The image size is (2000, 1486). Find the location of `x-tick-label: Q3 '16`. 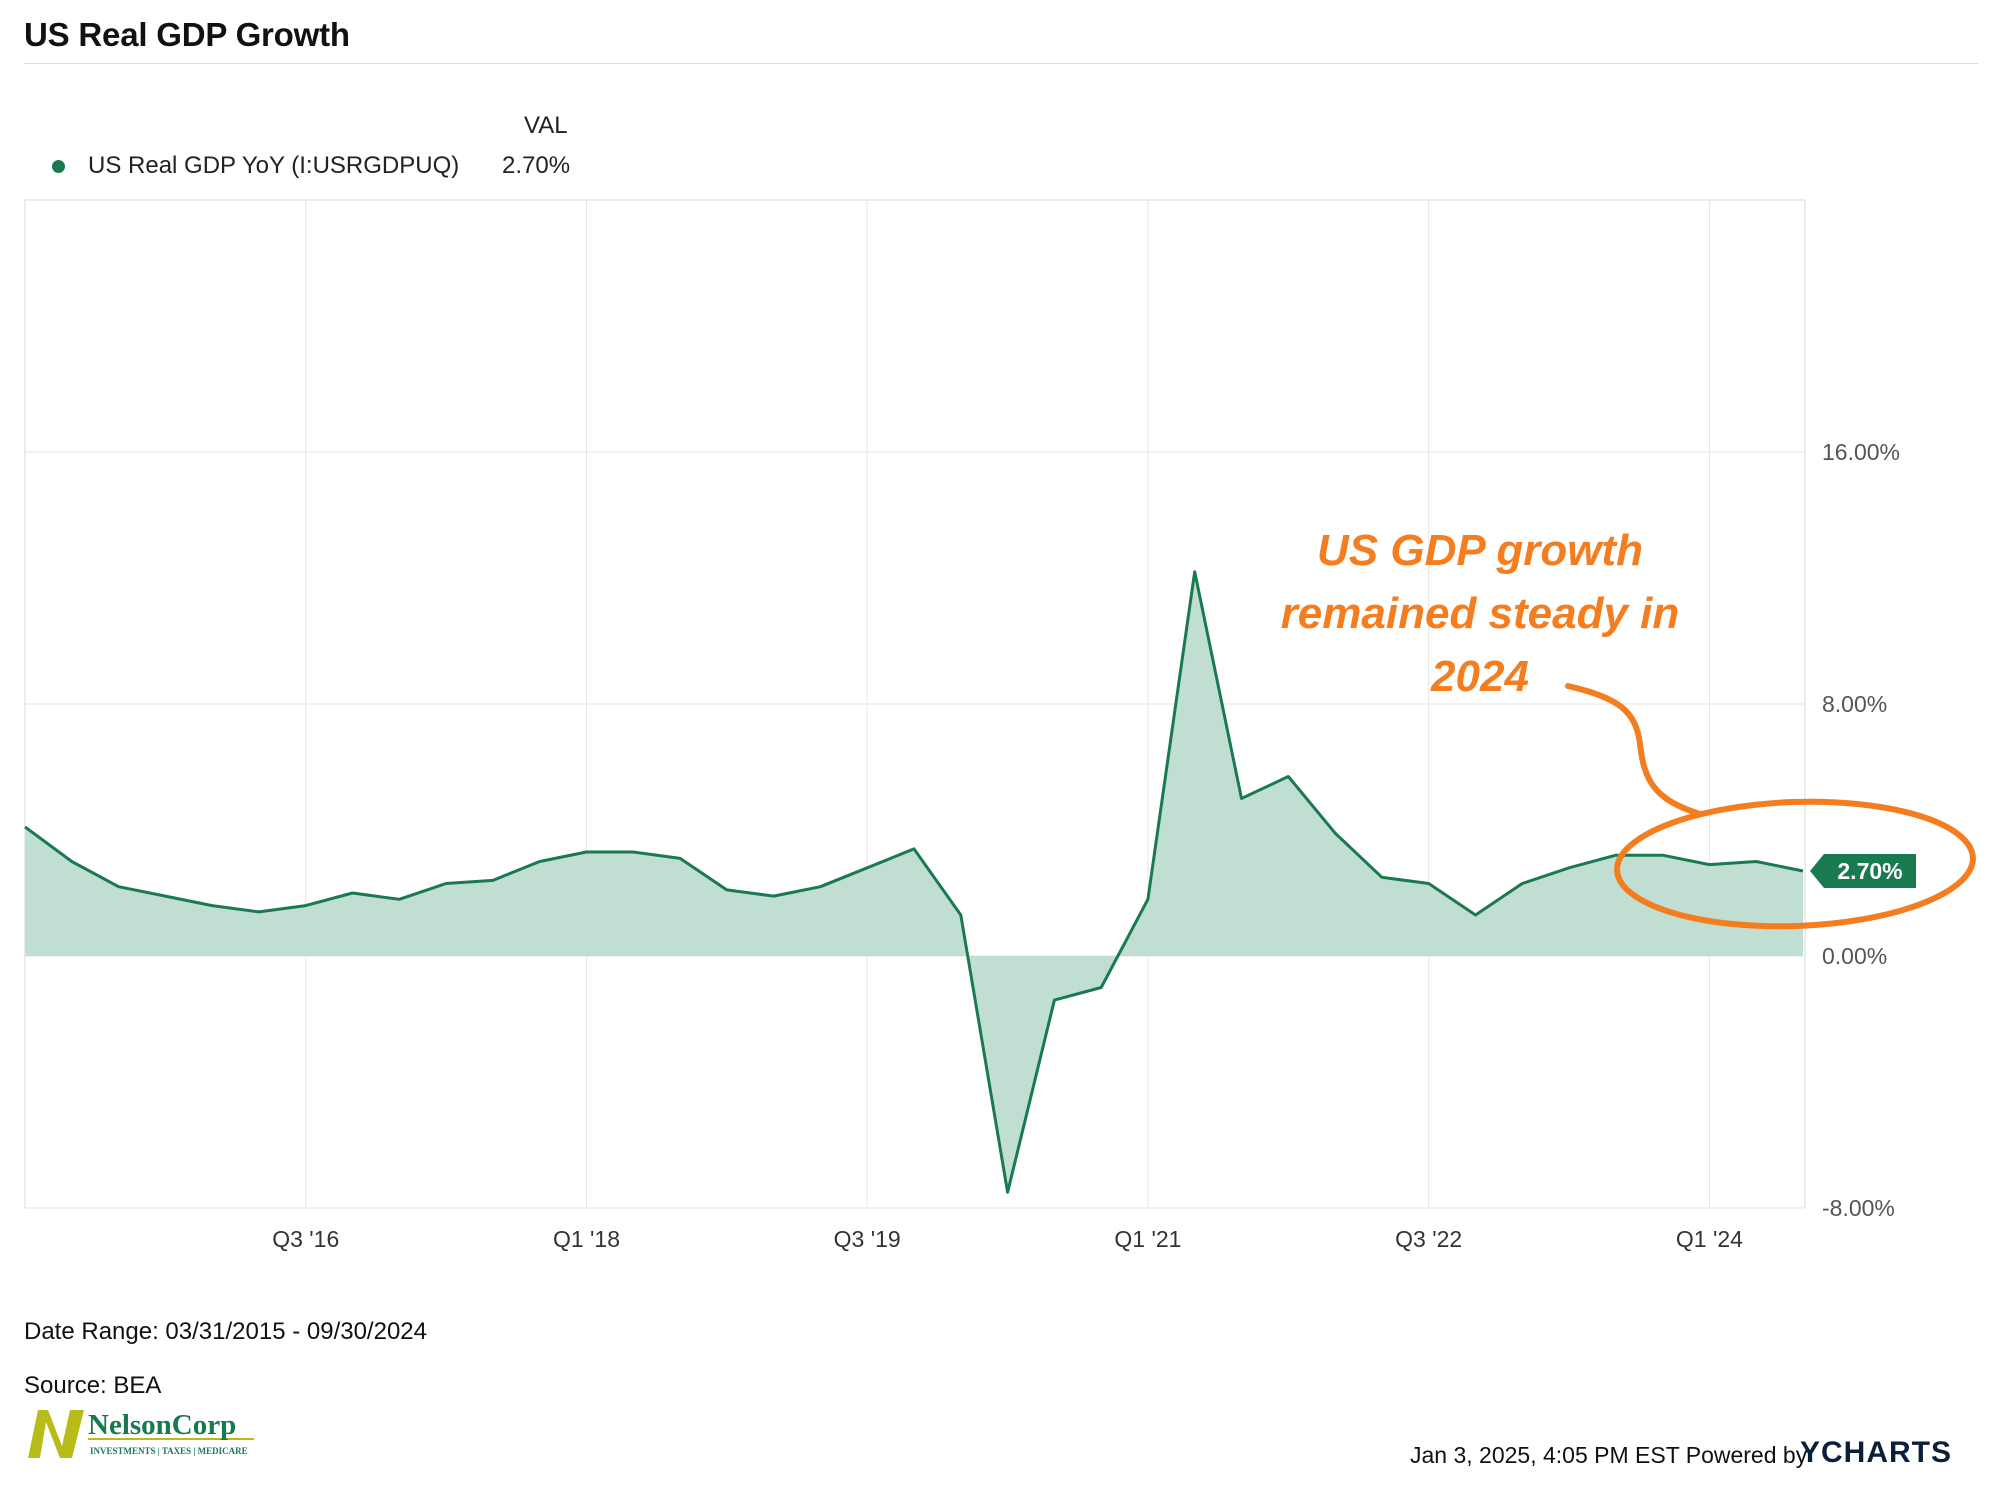

x-tick-label: Q3 '16 is located at coordinates (305, 1239).